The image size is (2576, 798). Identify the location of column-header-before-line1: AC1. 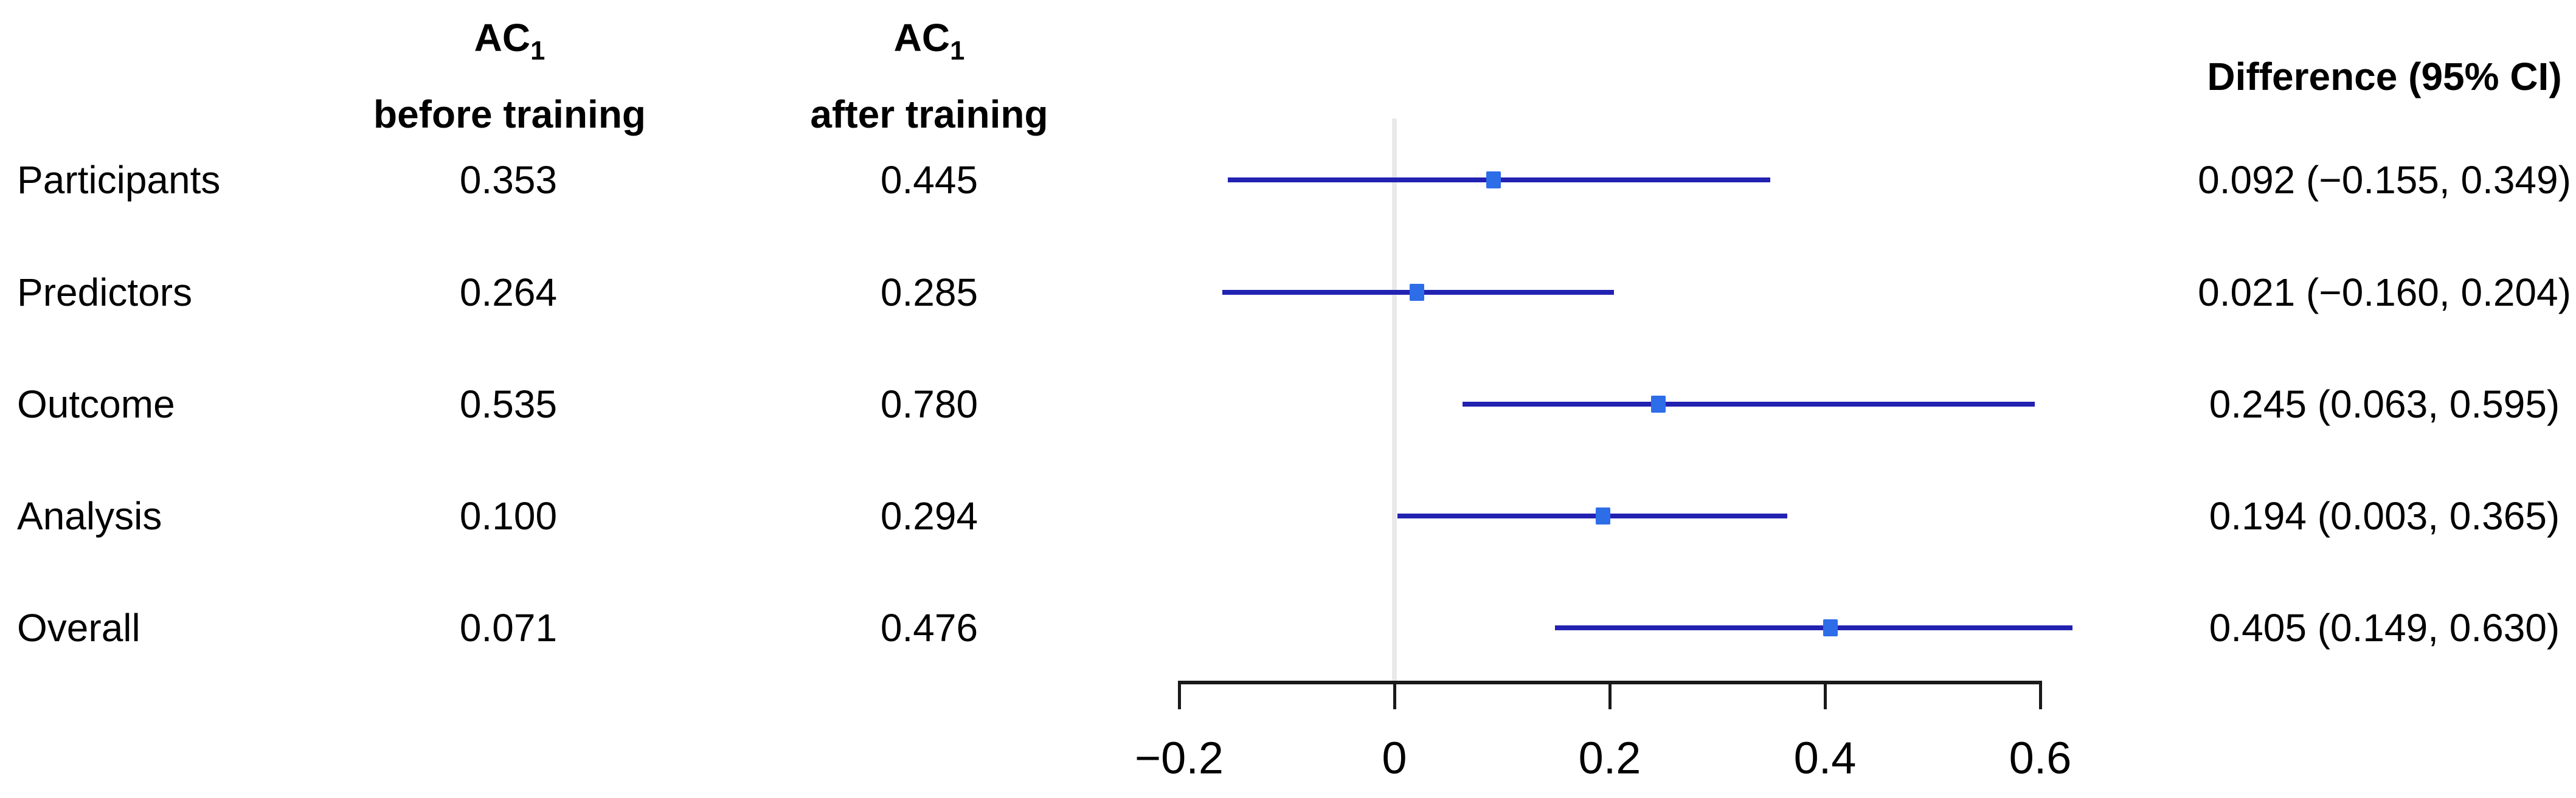
(509, 40).